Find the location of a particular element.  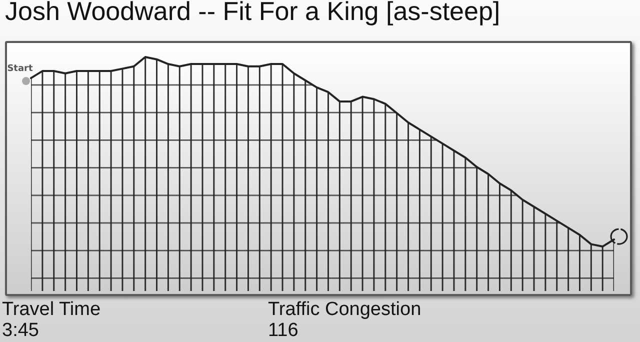

text: 3:45 is located at coordinates (20, 331).